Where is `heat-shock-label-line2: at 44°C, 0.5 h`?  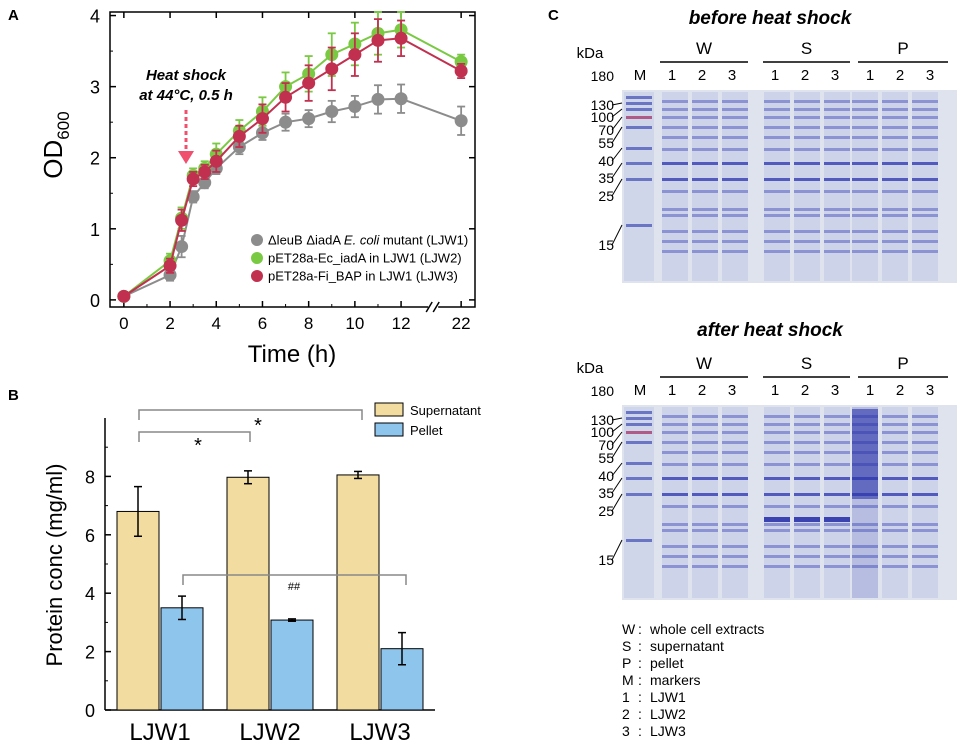 heat-shock-label-line2: at 44°C, 0.5 h is located at coordinates (186, 95).